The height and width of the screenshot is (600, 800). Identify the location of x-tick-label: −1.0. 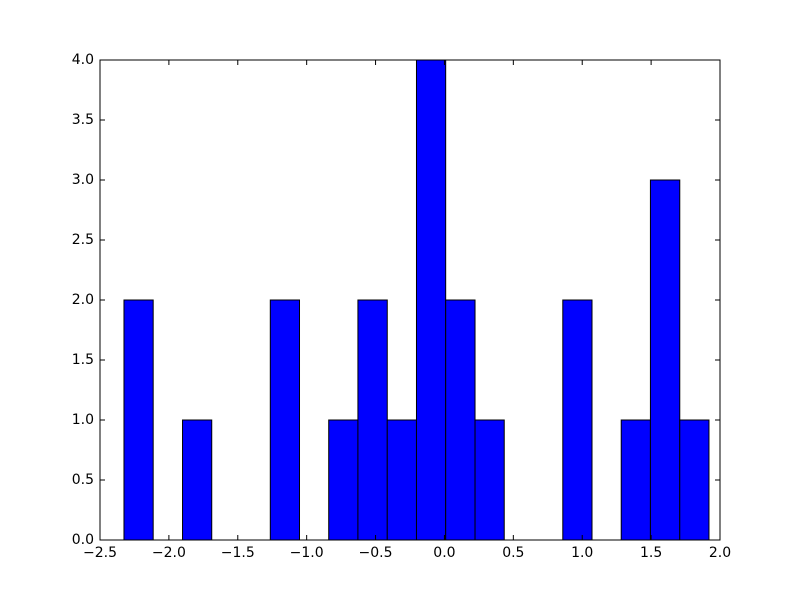
(307, 553).